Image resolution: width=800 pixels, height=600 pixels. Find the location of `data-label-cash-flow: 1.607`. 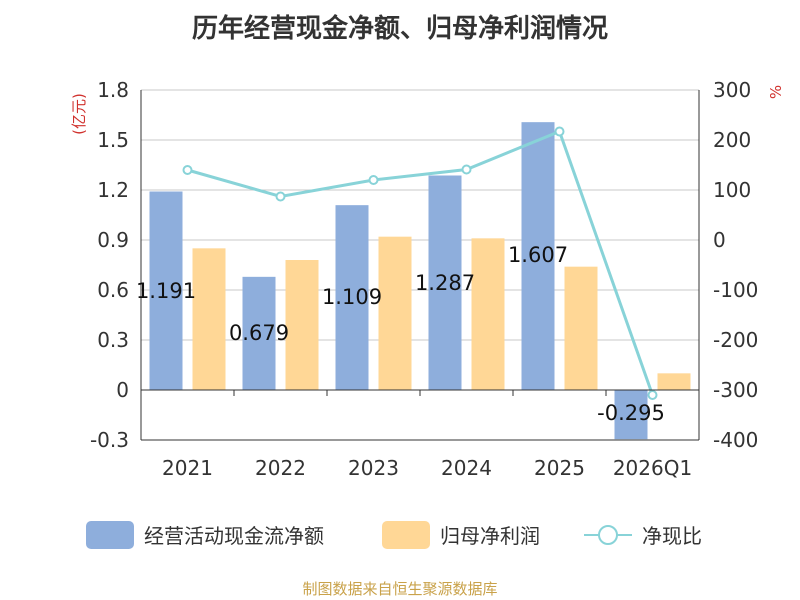

data-label-cash-flow: 1.607 is located at coordinates (538, 255).